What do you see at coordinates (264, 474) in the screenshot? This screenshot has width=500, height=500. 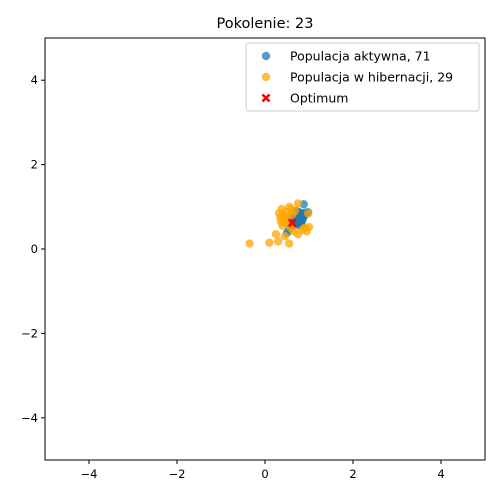 I see `x-tick-label: 0` at bounding box center [264, 474].